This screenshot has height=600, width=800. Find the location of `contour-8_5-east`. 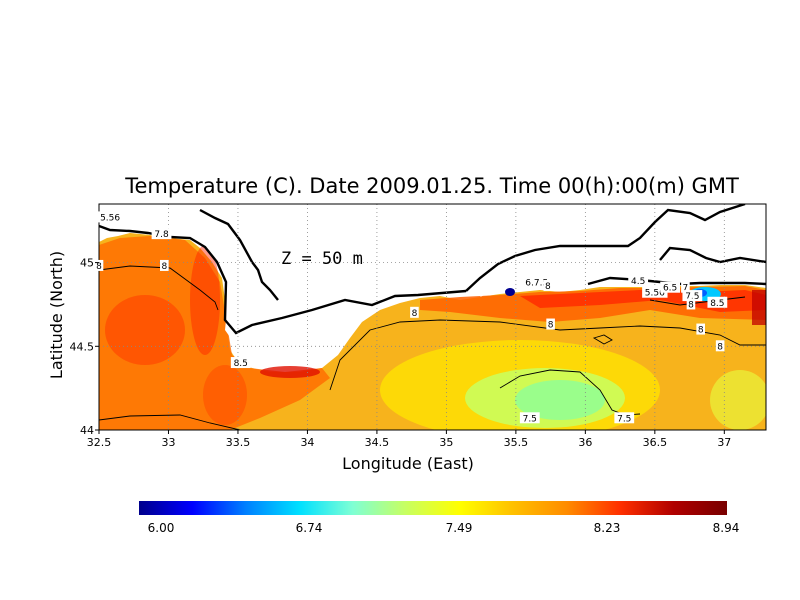

contour-8_5-east is located at coordinates (697, 301).